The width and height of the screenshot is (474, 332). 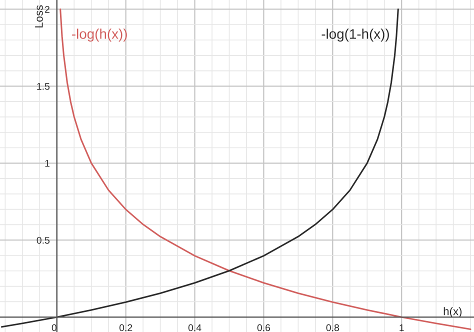 I want to click on series-label: -log(1-h(x)), so click(x=355, y=35).